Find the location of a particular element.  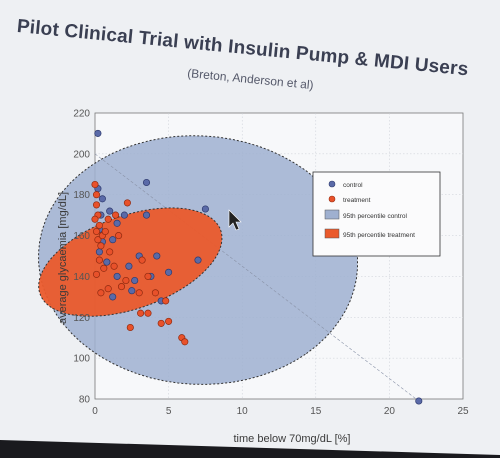

y-tick-label: 200 is located at coordinates (81, 154).